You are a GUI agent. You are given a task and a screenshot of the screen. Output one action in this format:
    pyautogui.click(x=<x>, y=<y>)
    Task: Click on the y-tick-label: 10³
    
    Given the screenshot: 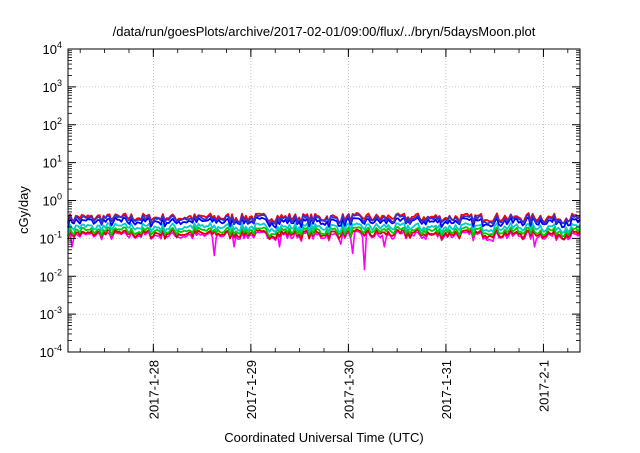 What is the action you would take?
    pyautogui.click(x=52, y=86)
    